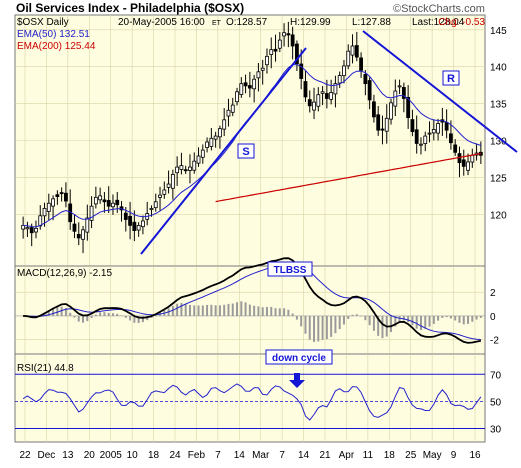 The image size is (521, 468). What do you see at coordinates (496, 402) in the screenshot?
I see `rsi-axis-labels: 70 50 30` at bounding box center [496, 402].